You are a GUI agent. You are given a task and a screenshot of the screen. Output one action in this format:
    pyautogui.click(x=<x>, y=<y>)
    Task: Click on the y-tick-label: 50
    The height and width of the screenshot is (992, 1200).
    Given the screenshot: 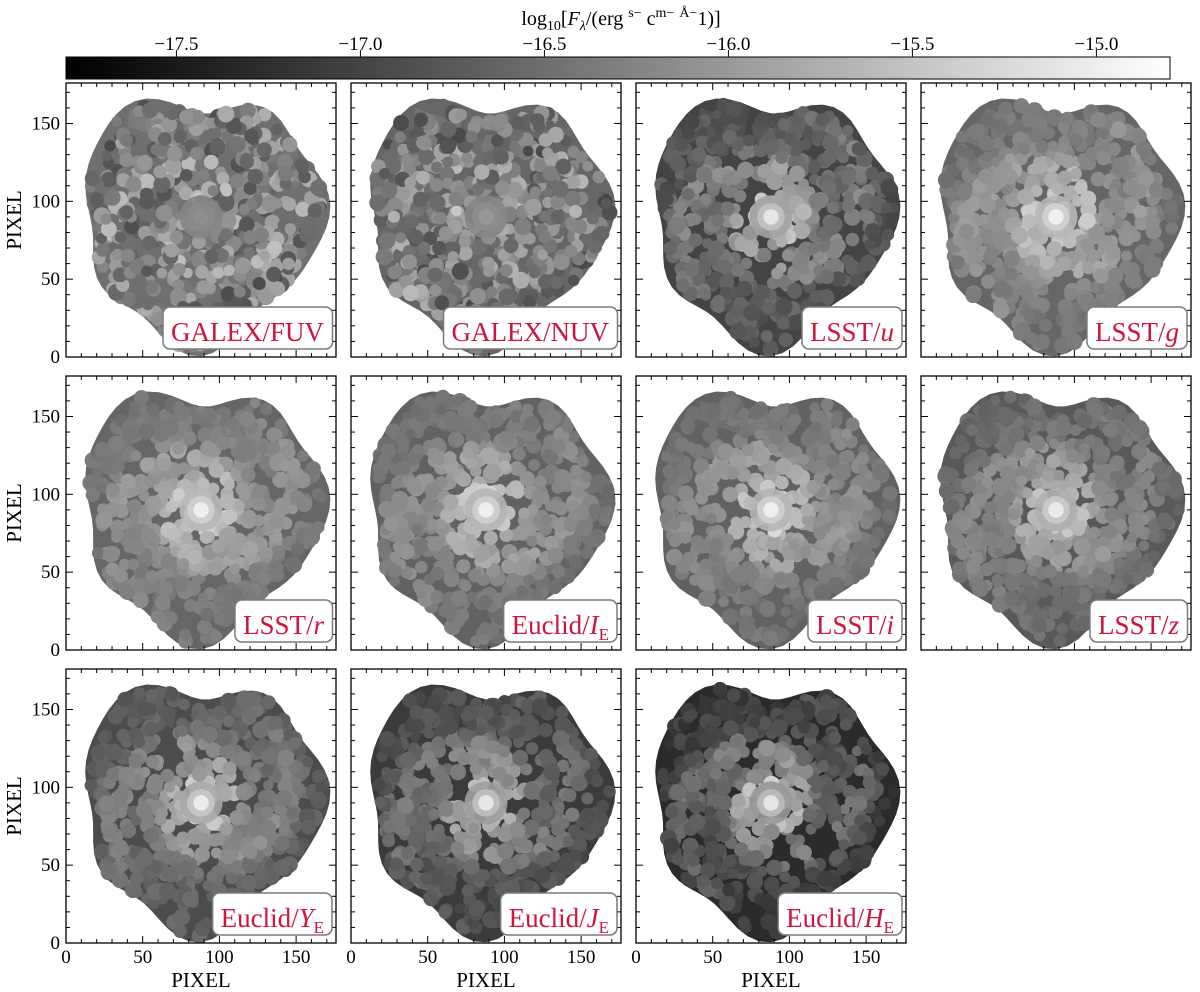 What is the action you would take?
    pyautogui.click(x=50, y=572)
    